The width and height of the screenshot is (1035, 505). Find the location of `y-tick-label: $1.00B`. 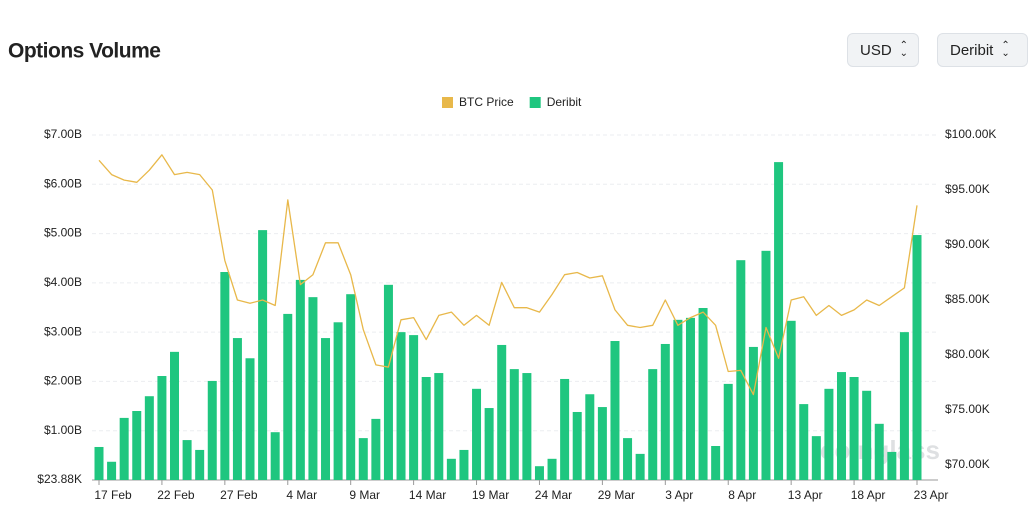

y-tick-label: $1.00B is located at coordinates (63, 430).